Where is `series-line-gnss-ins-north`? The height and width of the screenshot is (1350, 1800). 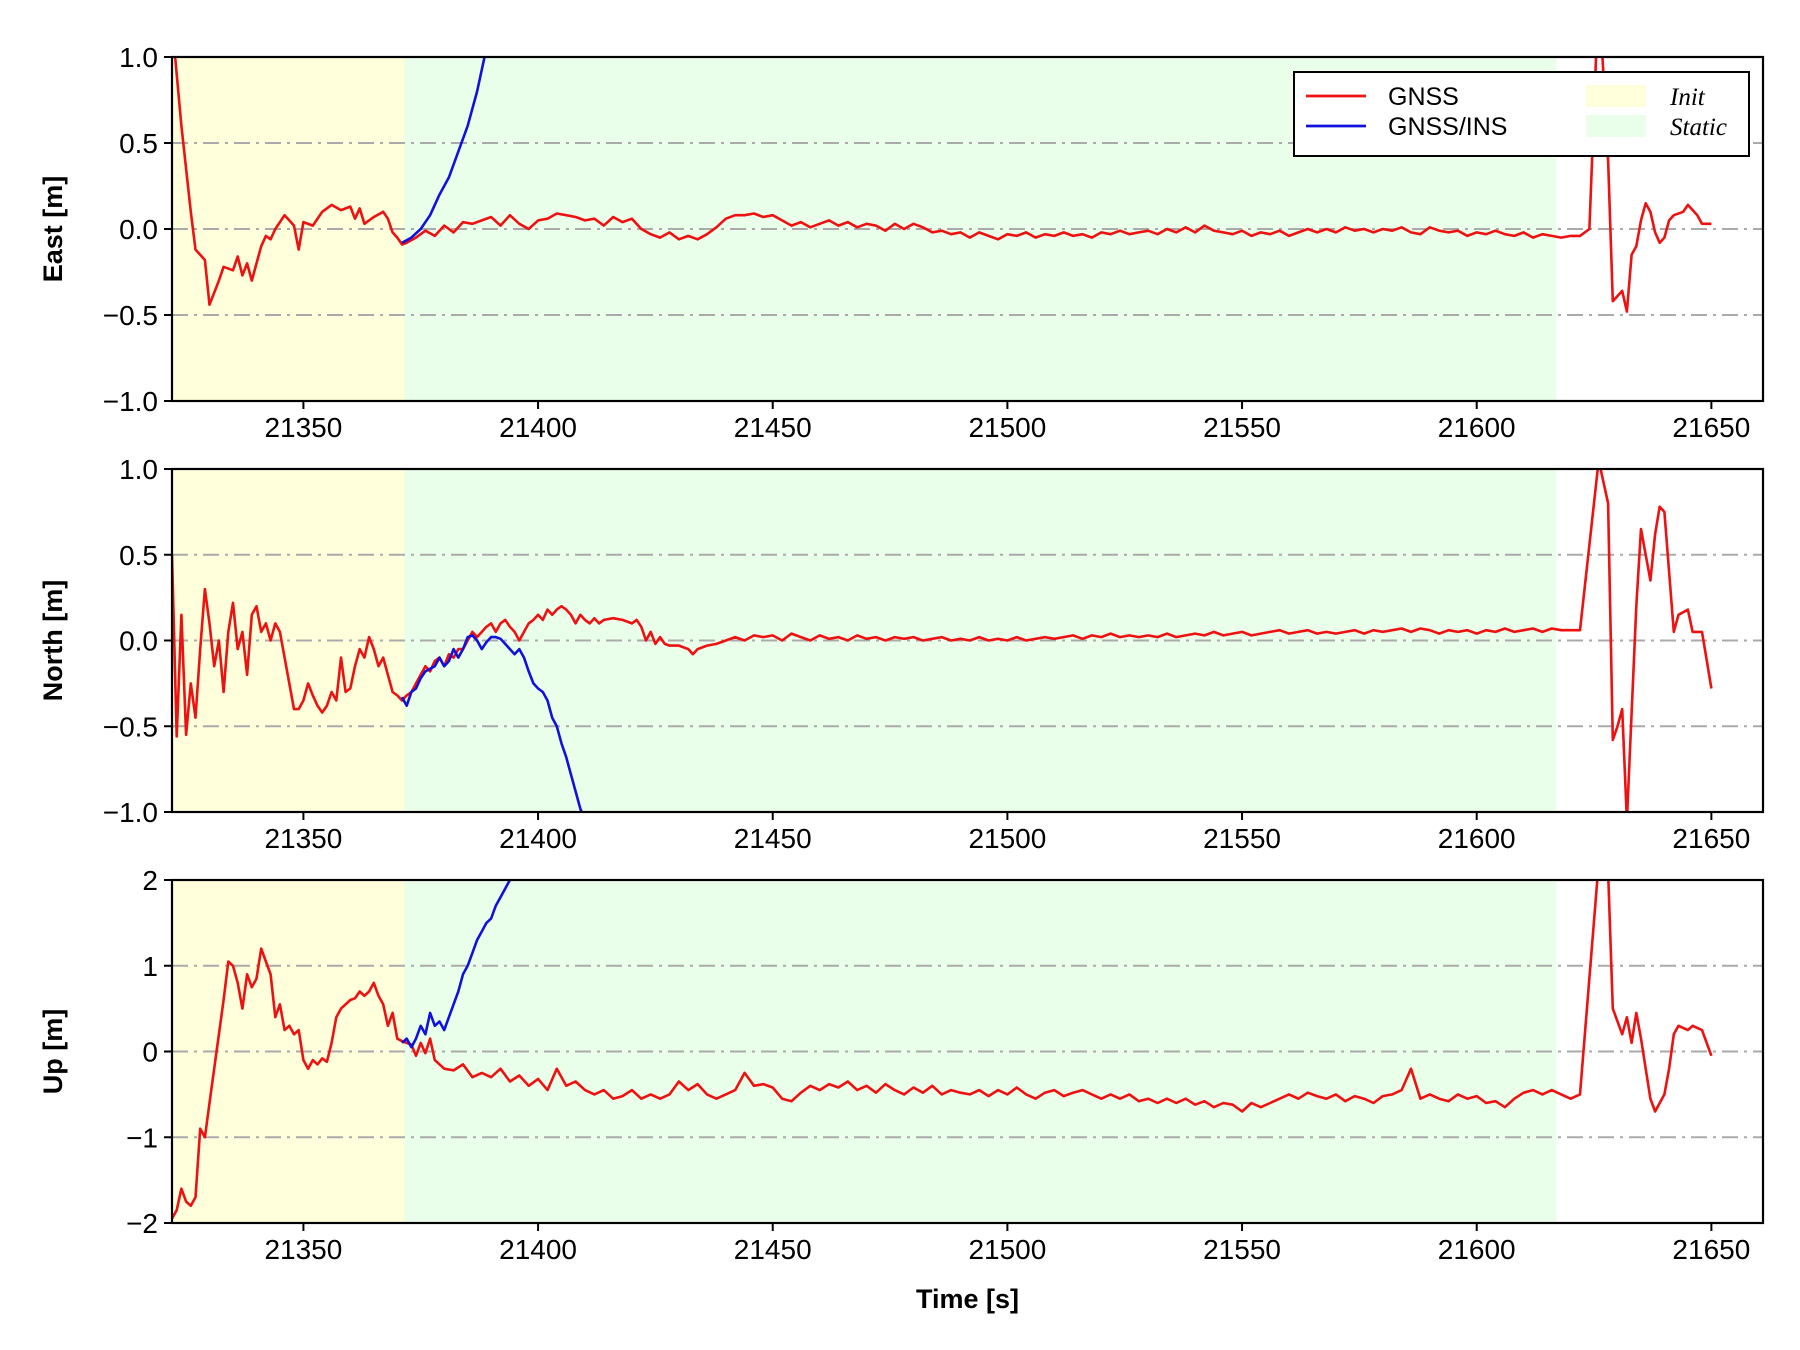
series-line-gnss-ins-north is located at coordinates (492, 723).